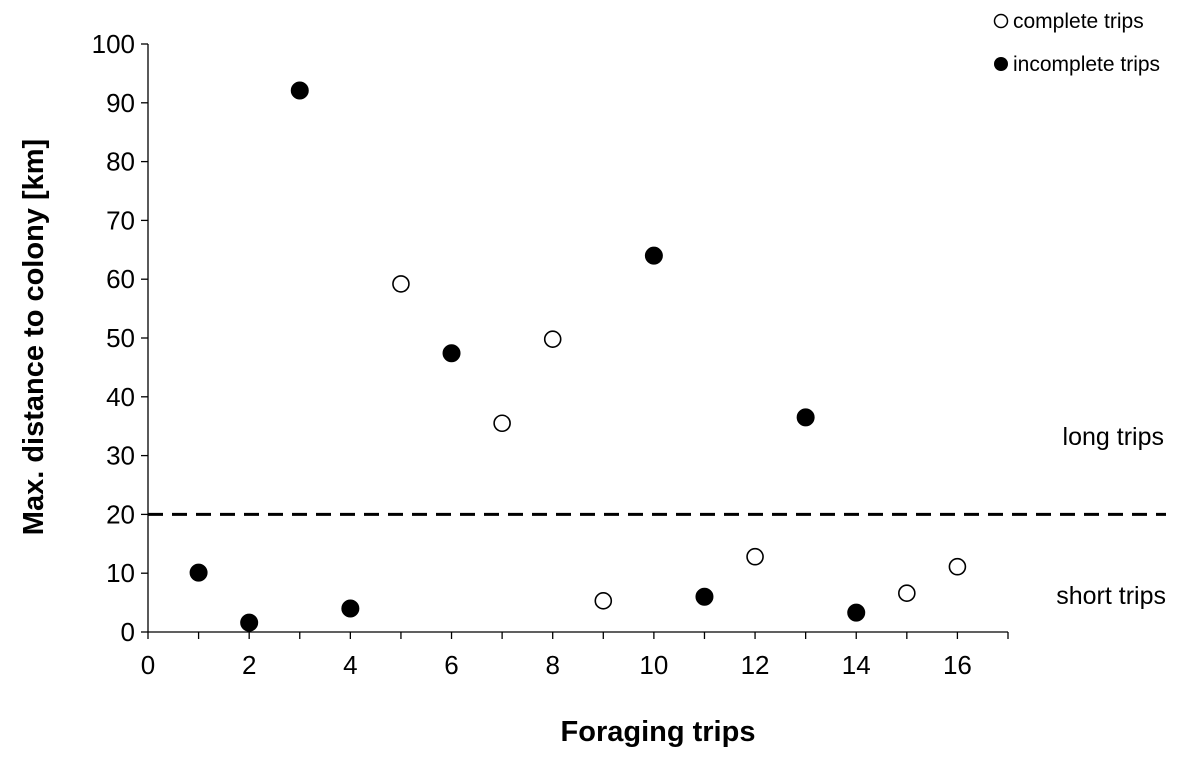 This screenshot has height=758, width=1184. What do you see at coordinates (1113, 437) in the screenshot?
I see `long-trips-label: long trips` at bounding box center [1113, 437].